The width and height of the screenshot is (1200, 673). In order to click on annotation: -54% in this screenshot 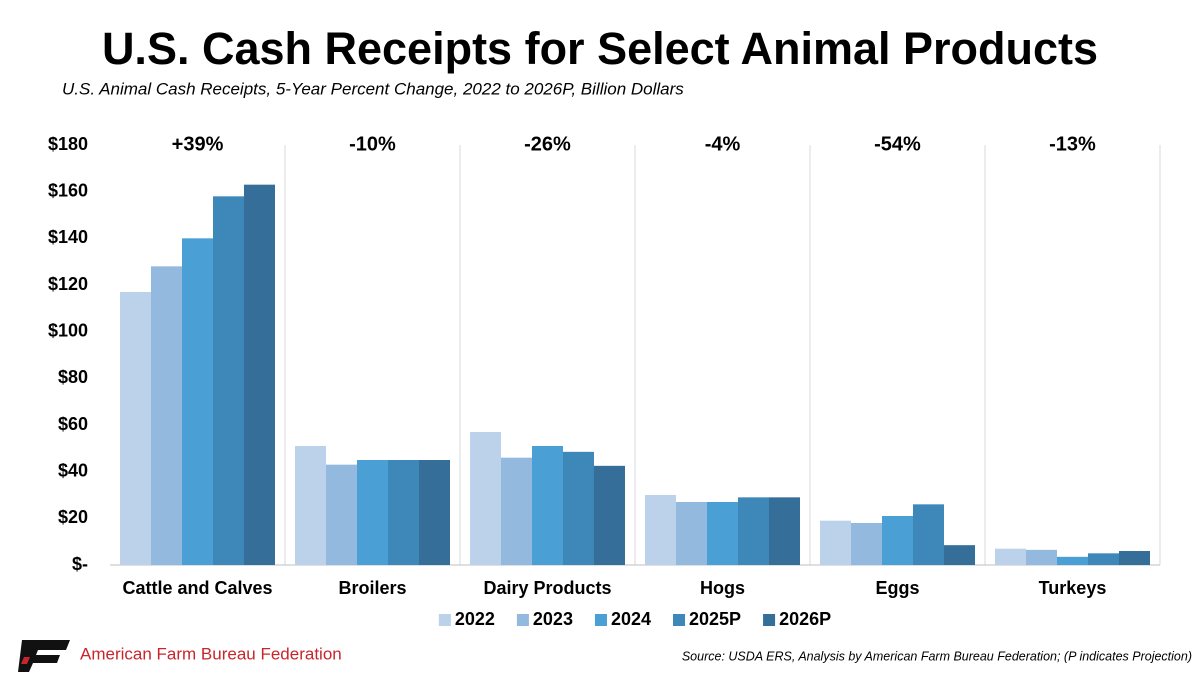, I will do `click(897, 144)`.